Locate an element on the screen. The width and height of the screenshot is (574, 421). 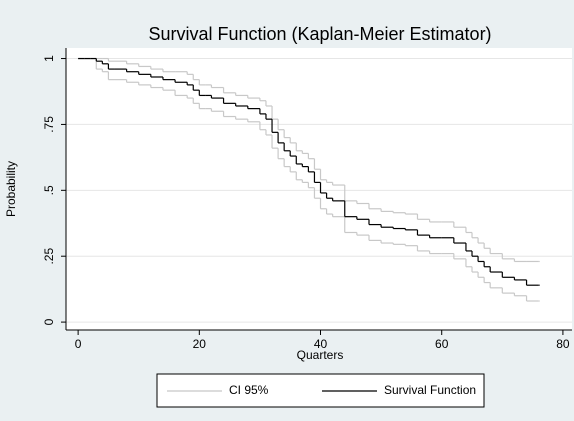
y-tick-label: .25 is located at coordinates (49, 256).